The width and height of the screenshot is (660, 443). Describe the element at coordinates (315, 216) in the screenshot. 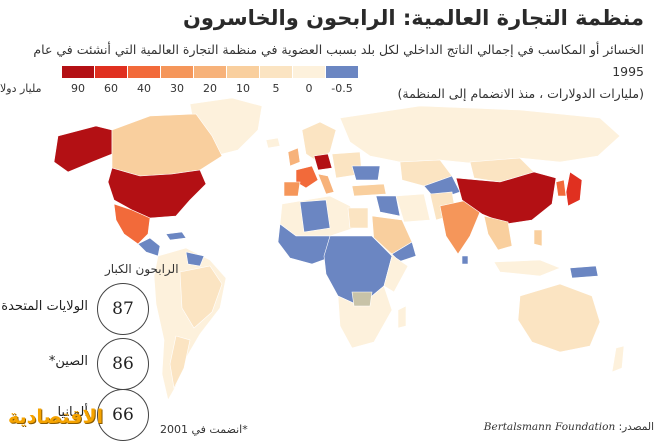

I see `algeria` at that location.